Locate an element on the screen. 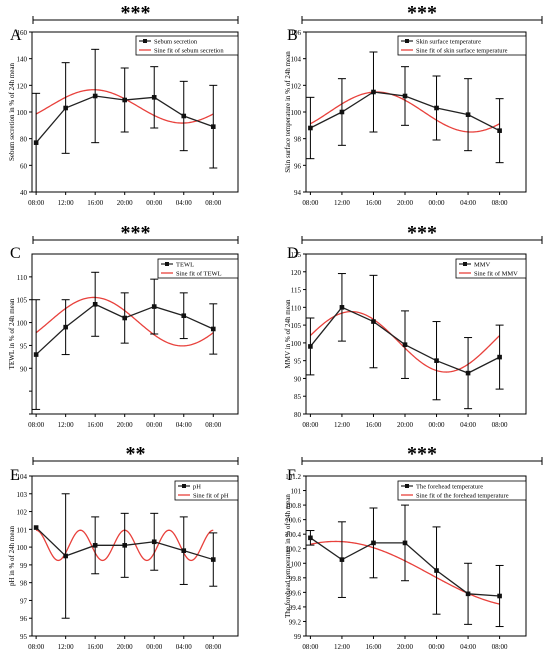 The width and height of the screenshot is (550, 659). y-tick-label: 110 is located at coordinates (22, 278).